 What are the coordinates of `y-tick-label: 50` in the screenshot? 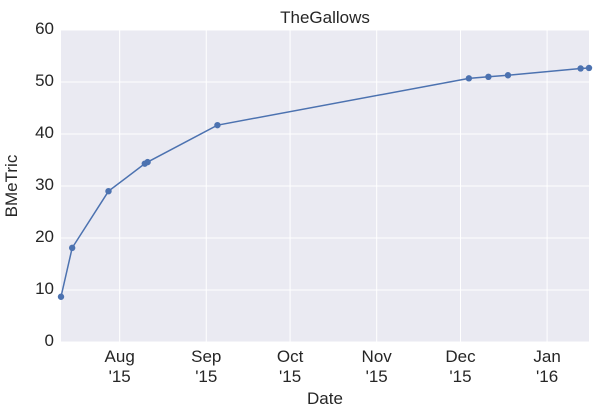 It's located at (44, 80).